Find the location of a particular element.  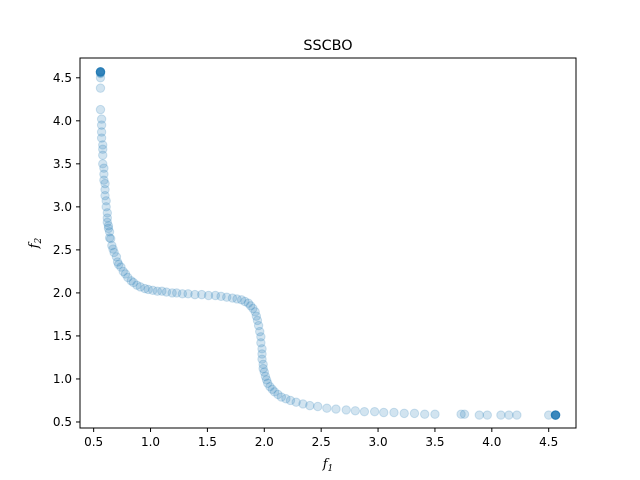

x-tick-label: 4.0 is located at coordinates (491, 442).